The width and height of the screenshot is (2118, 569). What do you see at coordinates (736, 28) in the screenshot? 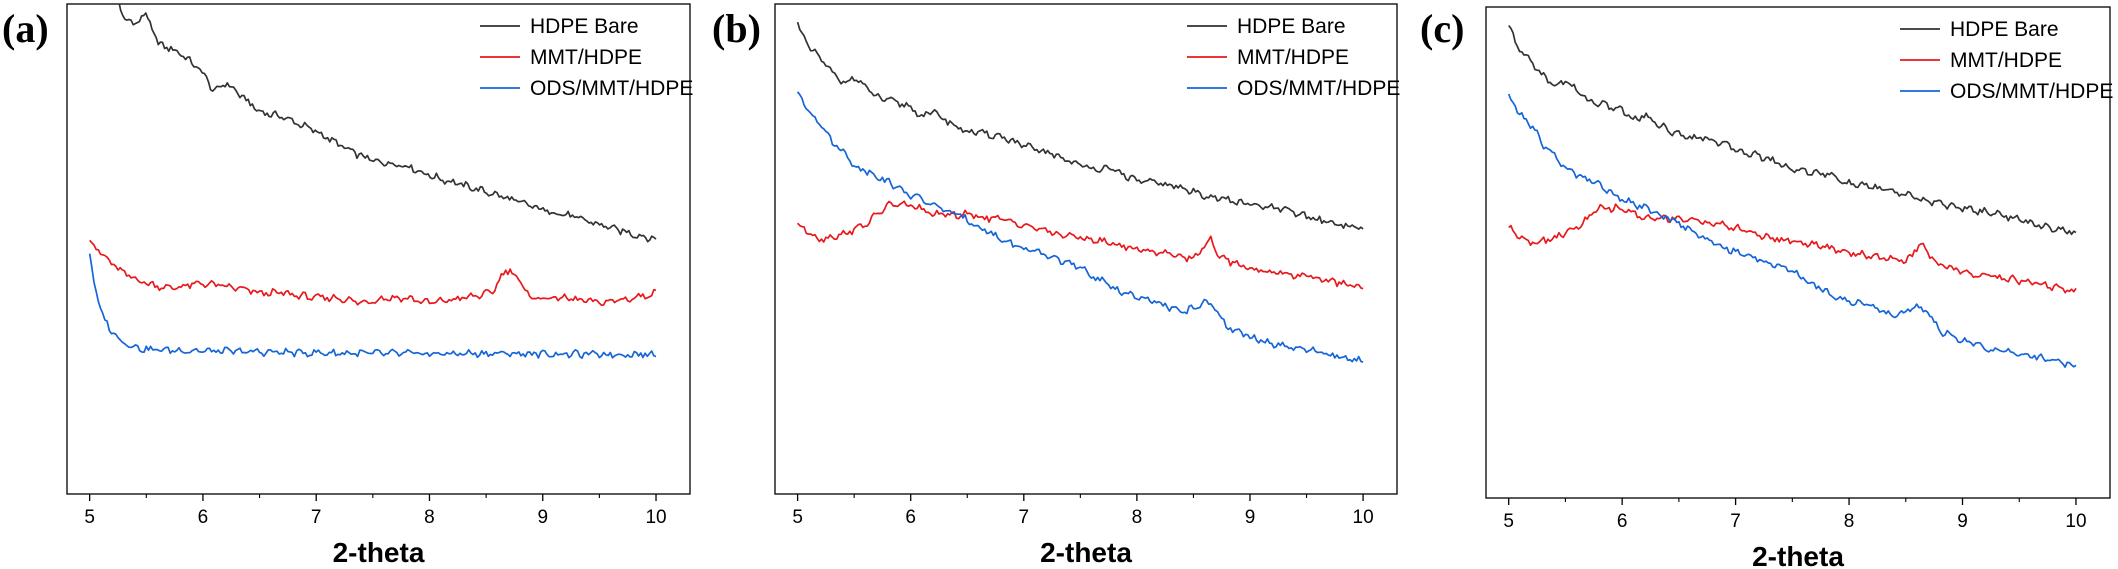
I see `panel-label: (b)` at bounding box center [736, 28].